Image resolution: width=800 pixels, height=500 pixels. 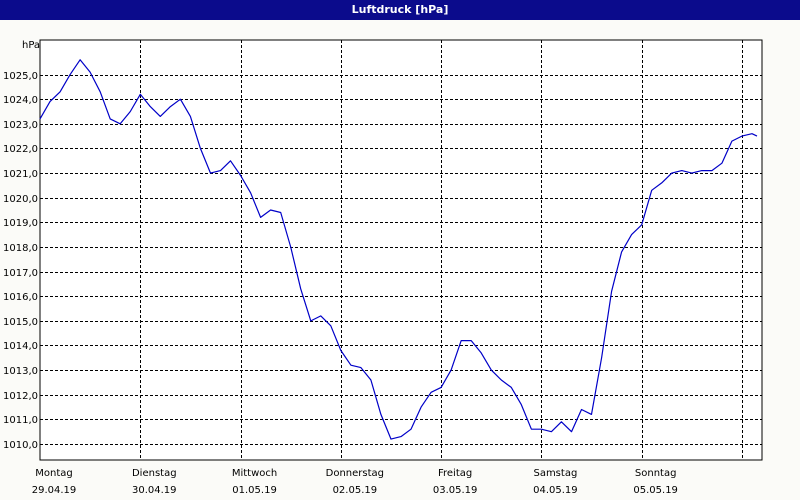 I want to click on y-axis-label: hPa, so click(x=31, y=45).